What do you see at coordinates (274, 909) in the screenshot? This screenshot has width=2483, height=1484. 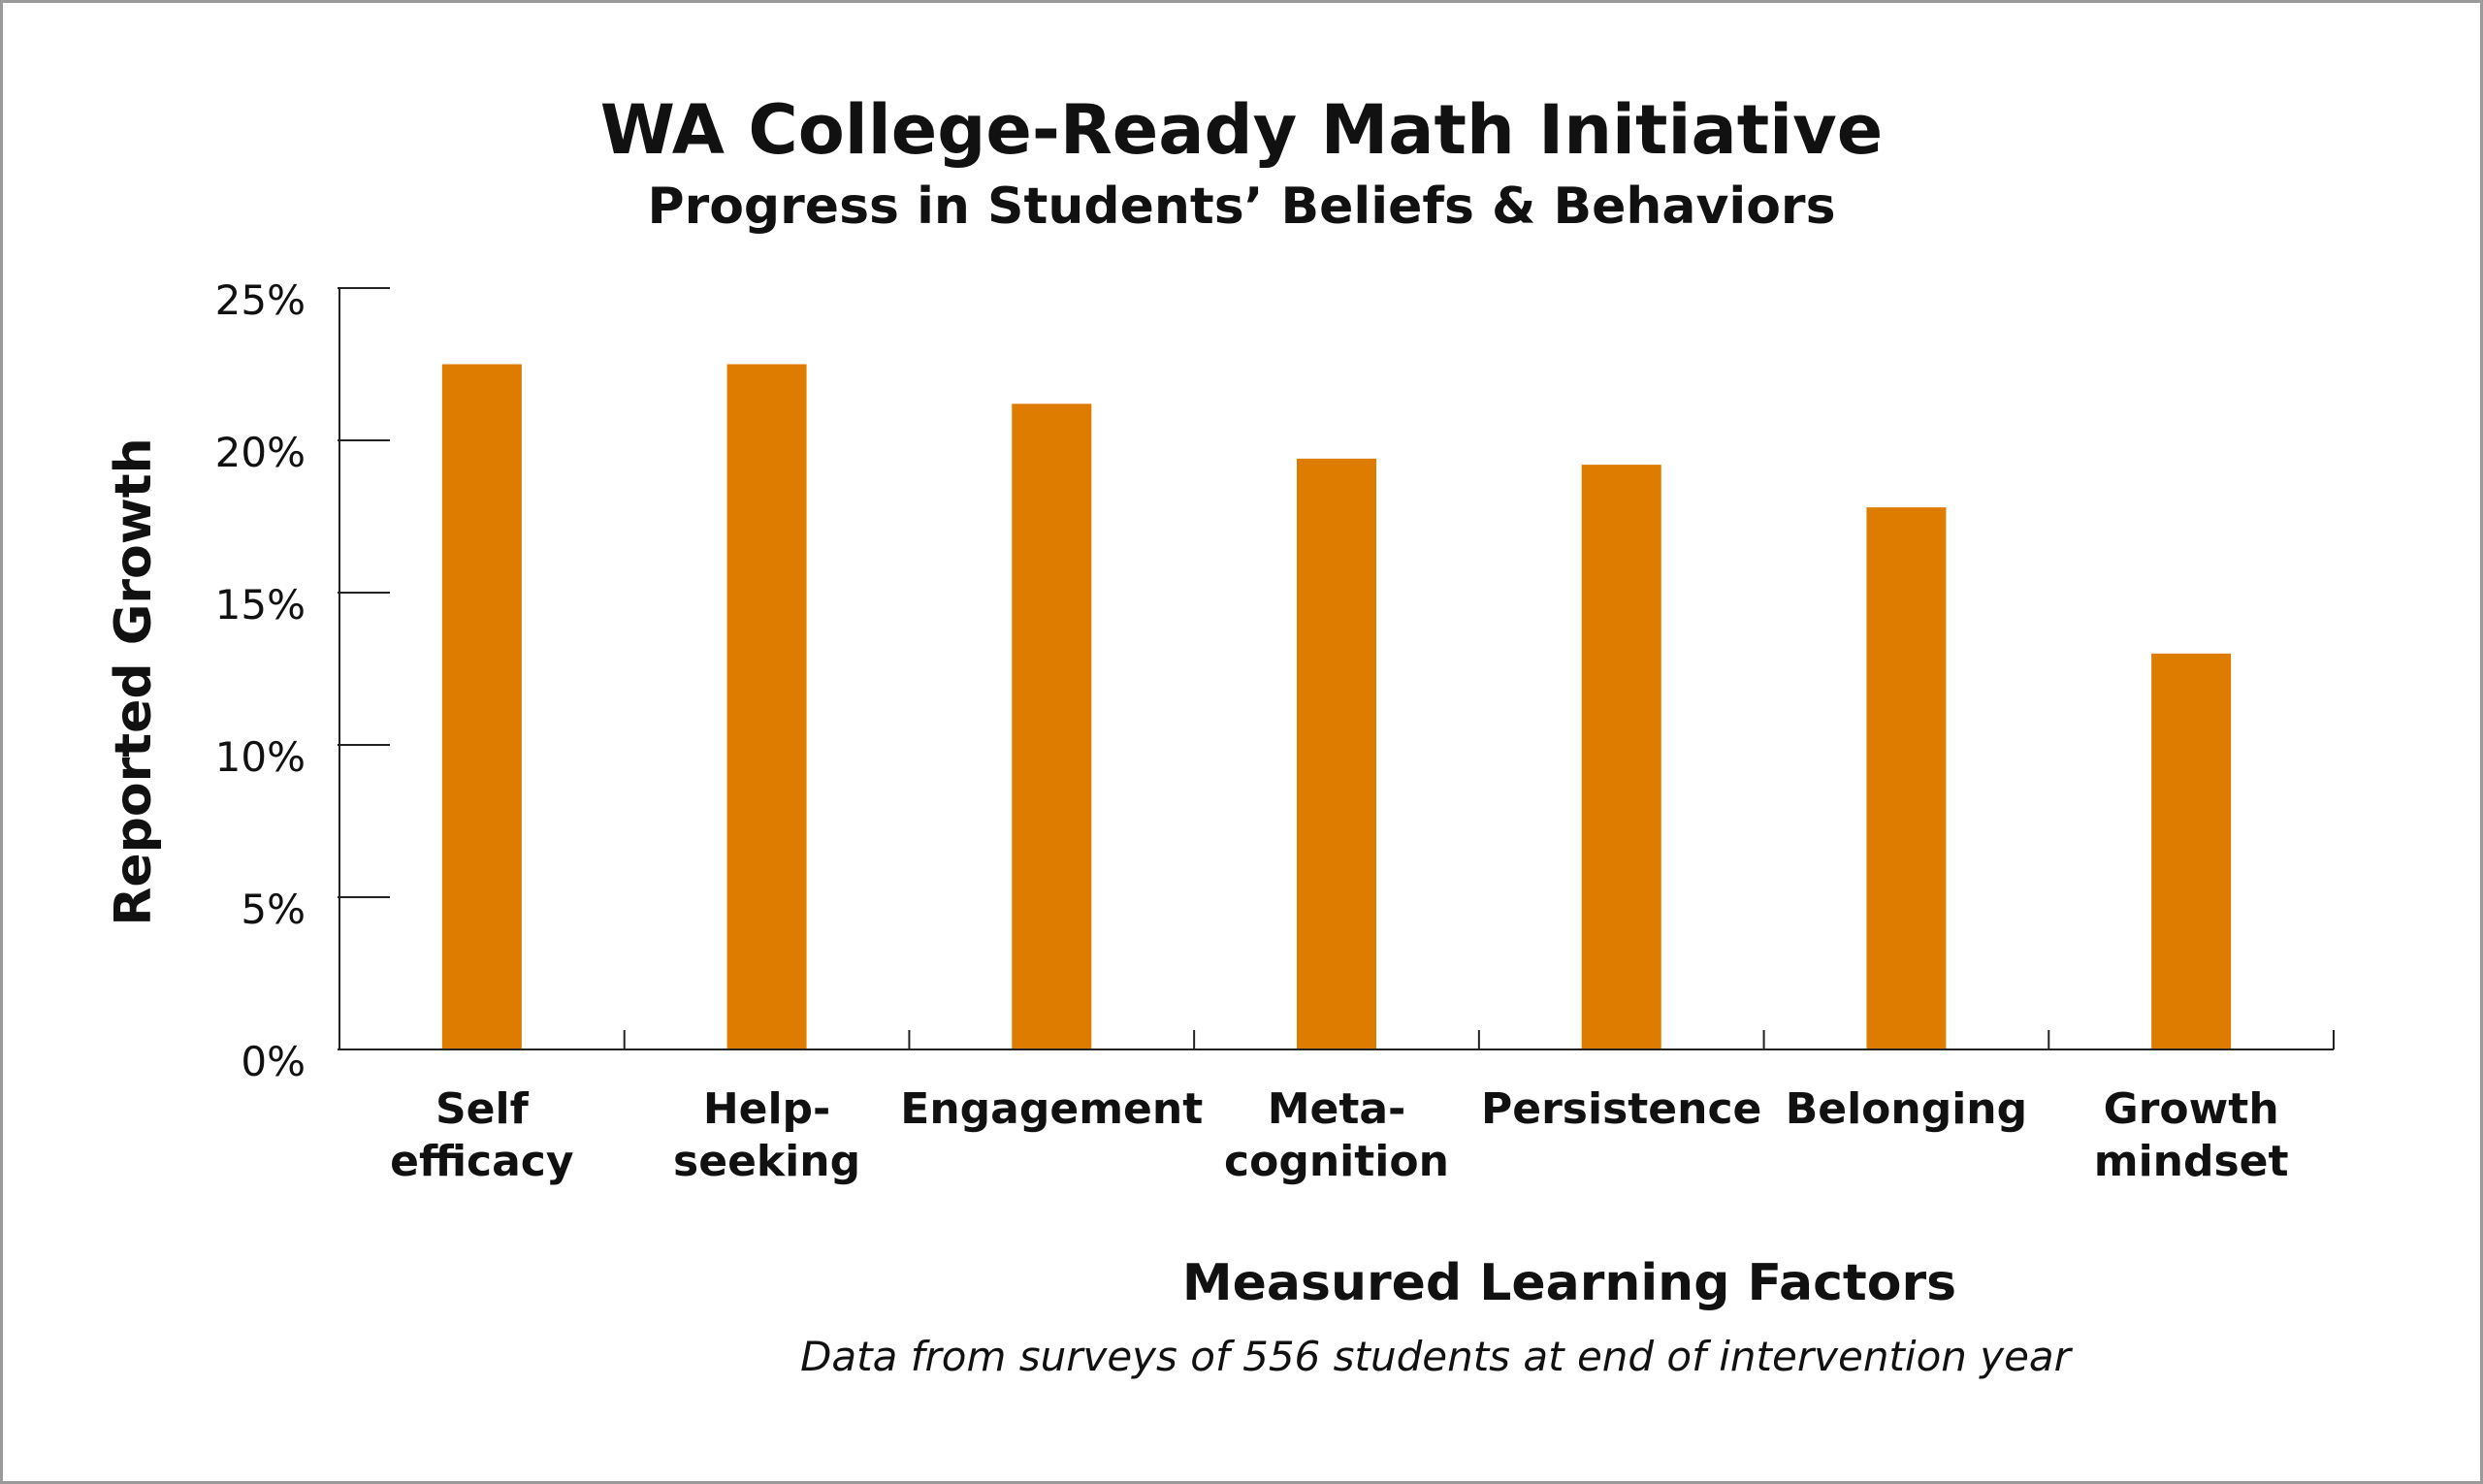 I see `y-tick-label: 5%` at bounding box center [274, 909].